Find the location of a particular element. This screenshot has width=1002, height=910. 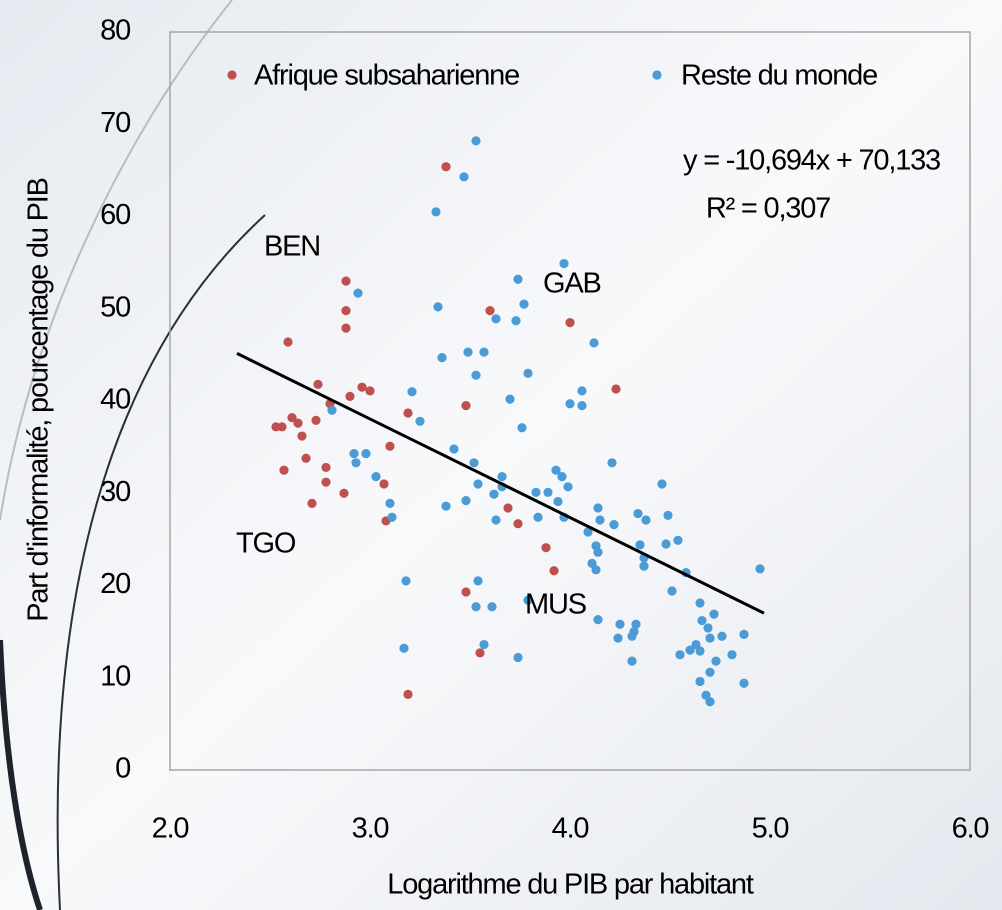

x-tick-label: 3.0 is located at coordinates (370, 829).